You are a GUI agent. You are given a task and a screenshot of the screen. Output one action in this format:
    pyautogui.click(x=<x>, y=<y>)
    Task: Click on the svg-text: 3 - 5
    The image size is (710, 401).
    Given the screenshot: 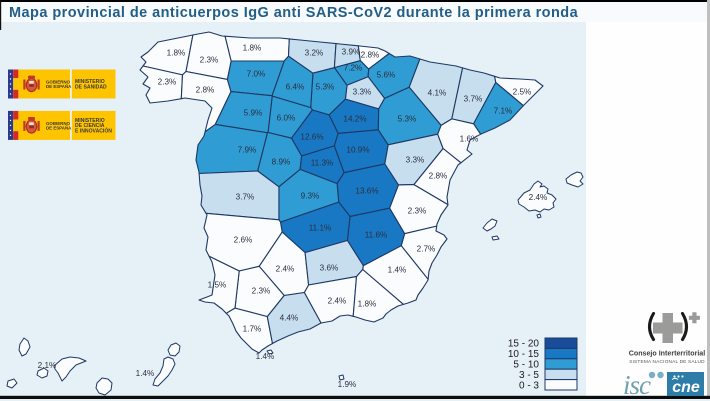 What is the action you would take?
    pyautogui.click(x=529, y=375)
    